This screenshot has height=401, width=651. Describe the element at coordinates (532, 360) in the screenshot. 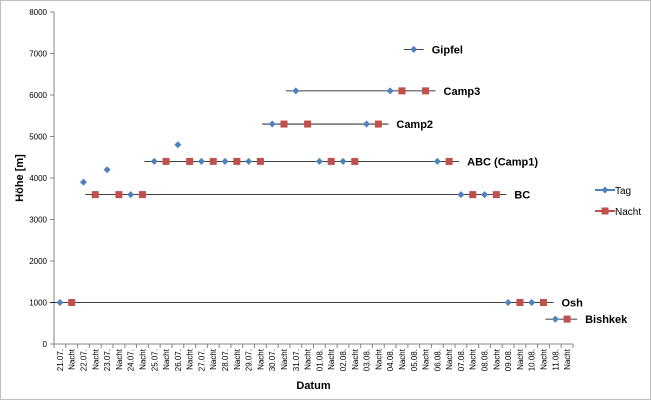

I see `x-tick-label: 10.08.` at that location.